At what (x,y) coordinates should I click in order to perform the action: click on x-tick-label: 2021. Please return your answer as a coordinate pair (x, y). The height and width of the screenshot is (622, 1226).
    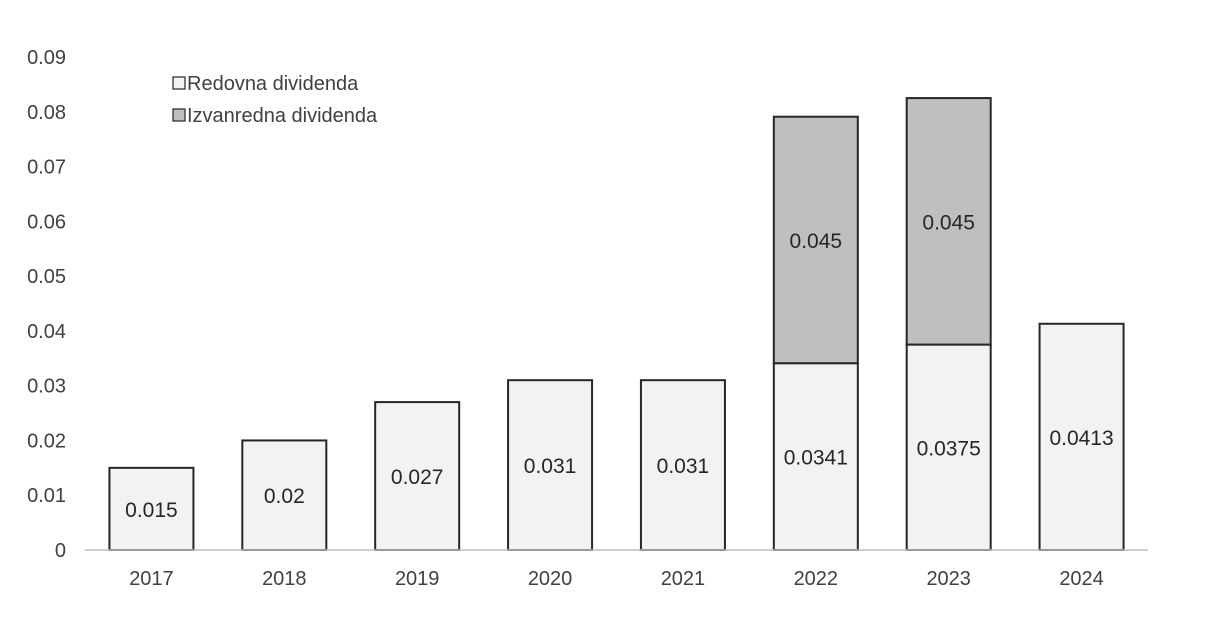
    Looking at the image, I should click on (683, 579).